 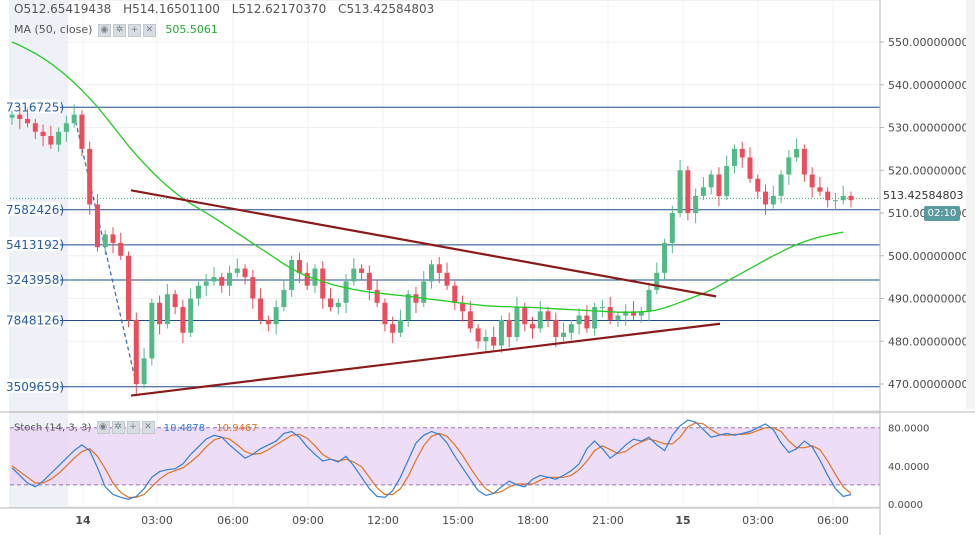 What do you see at coordinates (171, 9) in the screenshot?
I see `high-value: H514.16501100` at bounding box center [171, 9].